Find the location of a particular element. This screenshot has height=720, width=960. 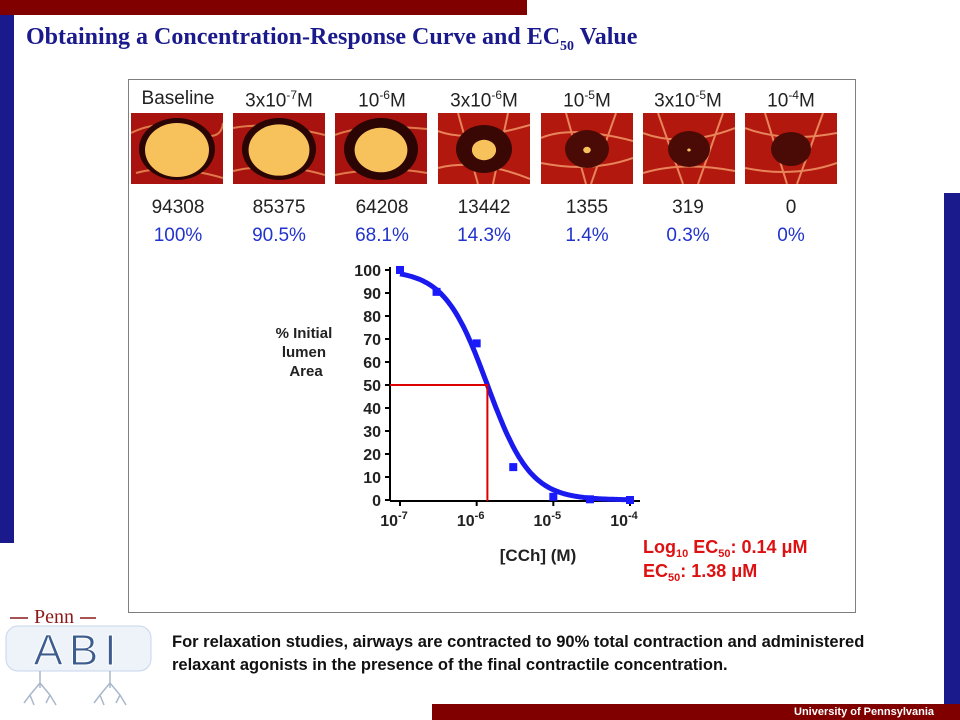

percent-value-1: 90.5% is located at coordinates (279, 235).